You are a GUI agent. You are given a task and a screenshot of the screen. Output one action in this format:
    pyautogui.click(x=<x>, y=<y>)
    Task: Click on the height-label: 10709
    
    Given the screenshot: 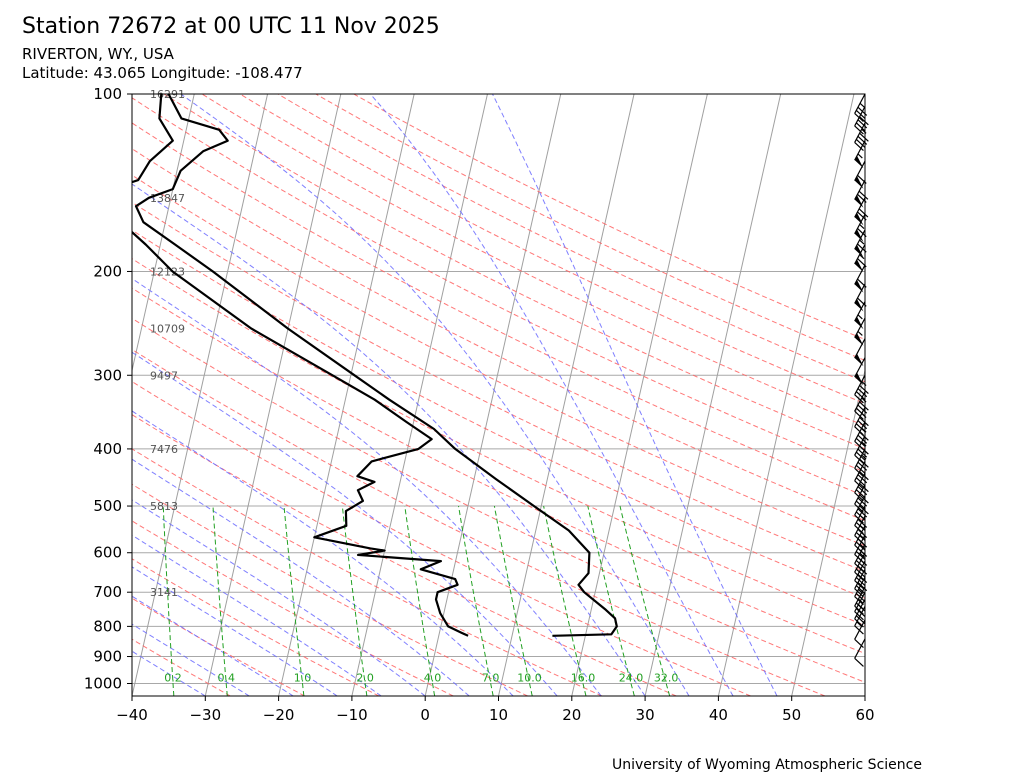 What is the action you would take?
    pyautogui.click(x=167, y=329)
    